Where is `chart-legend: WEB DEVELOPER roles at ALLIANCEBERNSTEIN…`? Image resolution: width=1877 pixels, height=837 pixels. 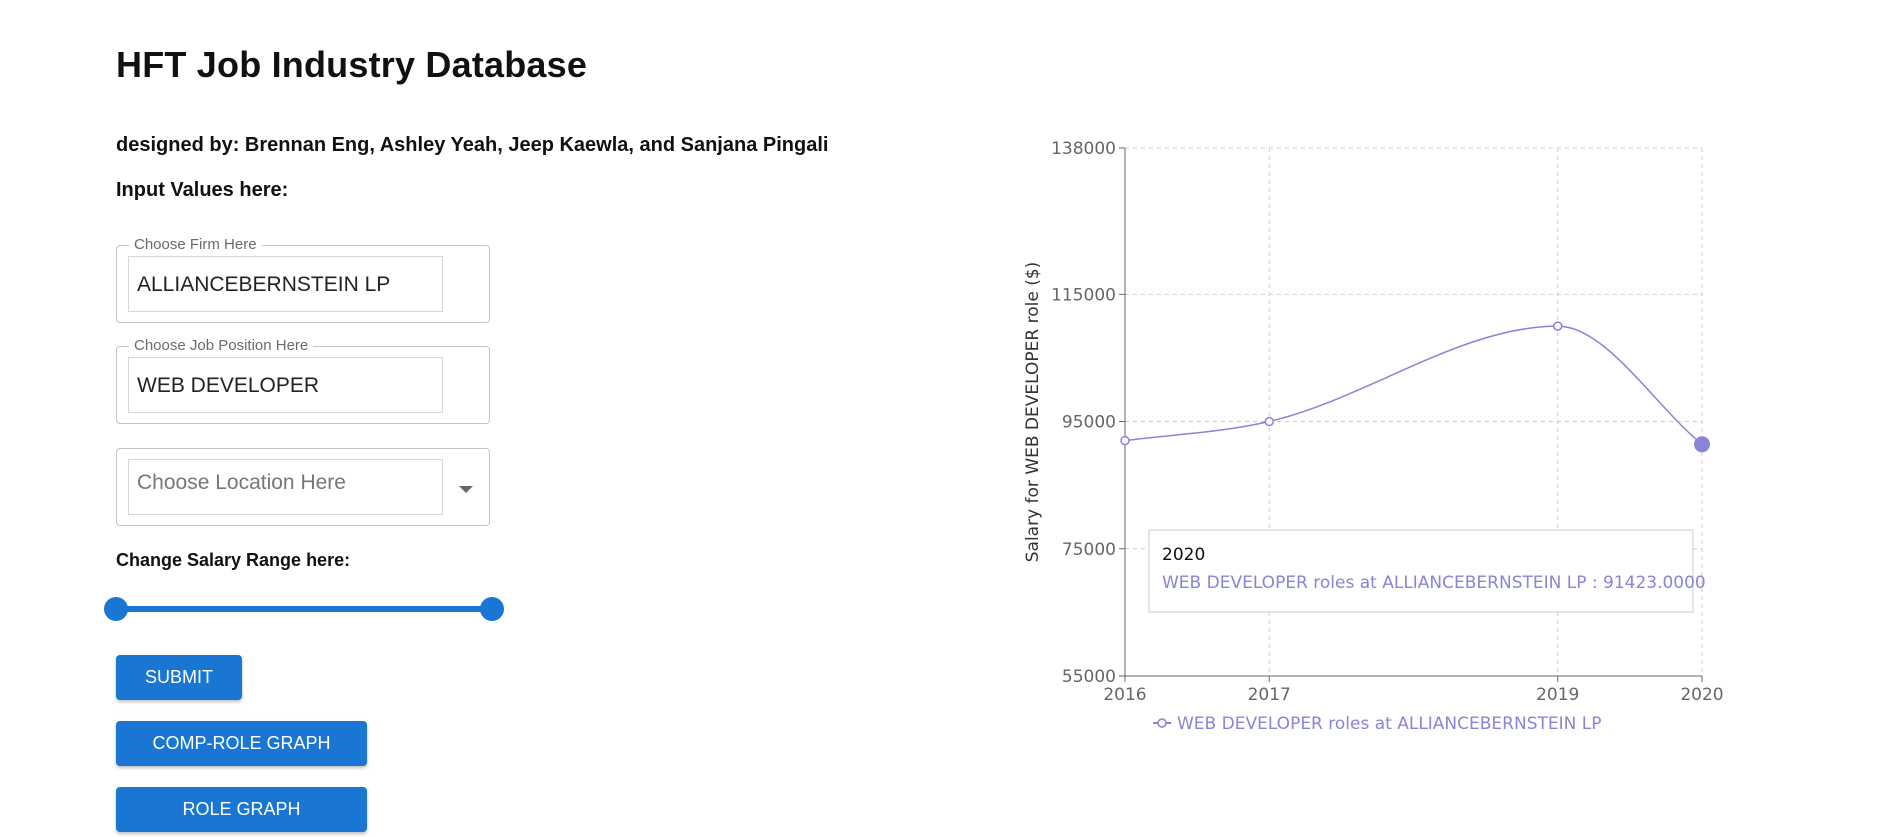
chart-legend: WEB DEVELOPER roles at ALLIANCEBERNSTEIN… is located at coordinates (1377, 724).